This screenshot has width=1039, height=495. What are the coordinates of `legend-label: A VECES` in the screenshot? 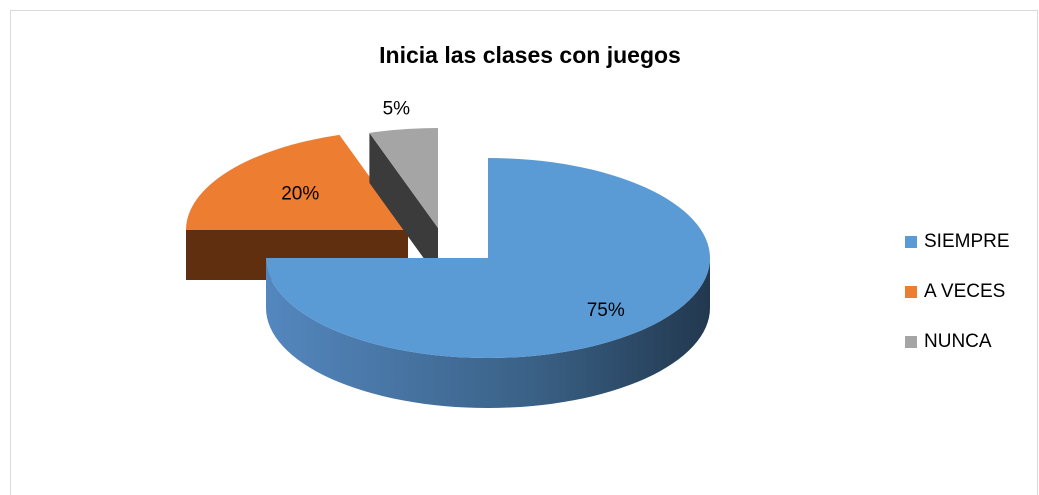 It's located at (964, 291).